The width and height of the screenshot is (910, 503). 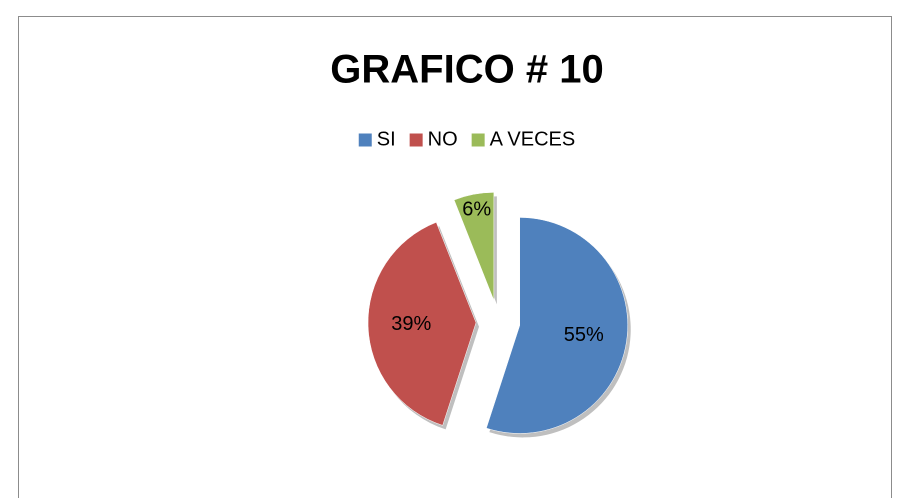 I want to click on chart-title: GRAFICO # 10, so click(x=466, y=70).